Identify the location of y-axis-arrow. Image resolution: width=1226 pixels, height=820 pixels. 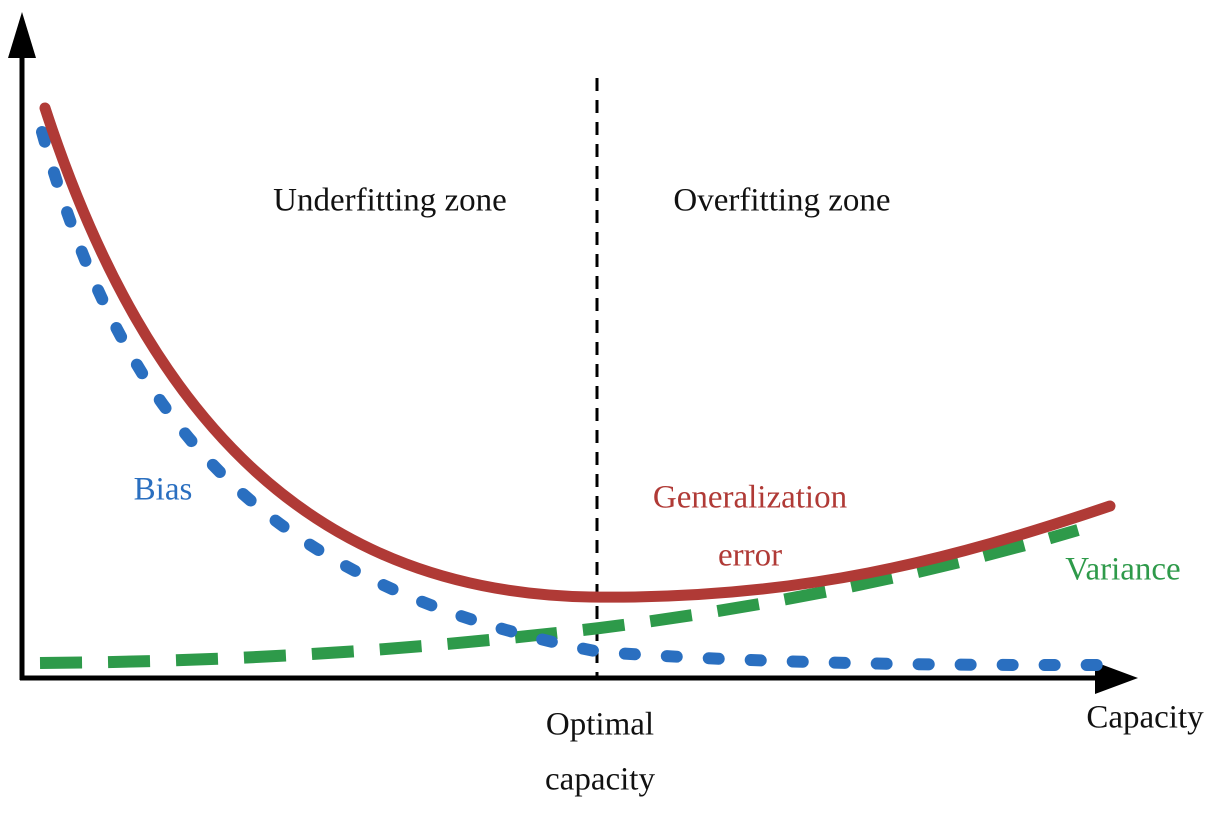
(22, 35).